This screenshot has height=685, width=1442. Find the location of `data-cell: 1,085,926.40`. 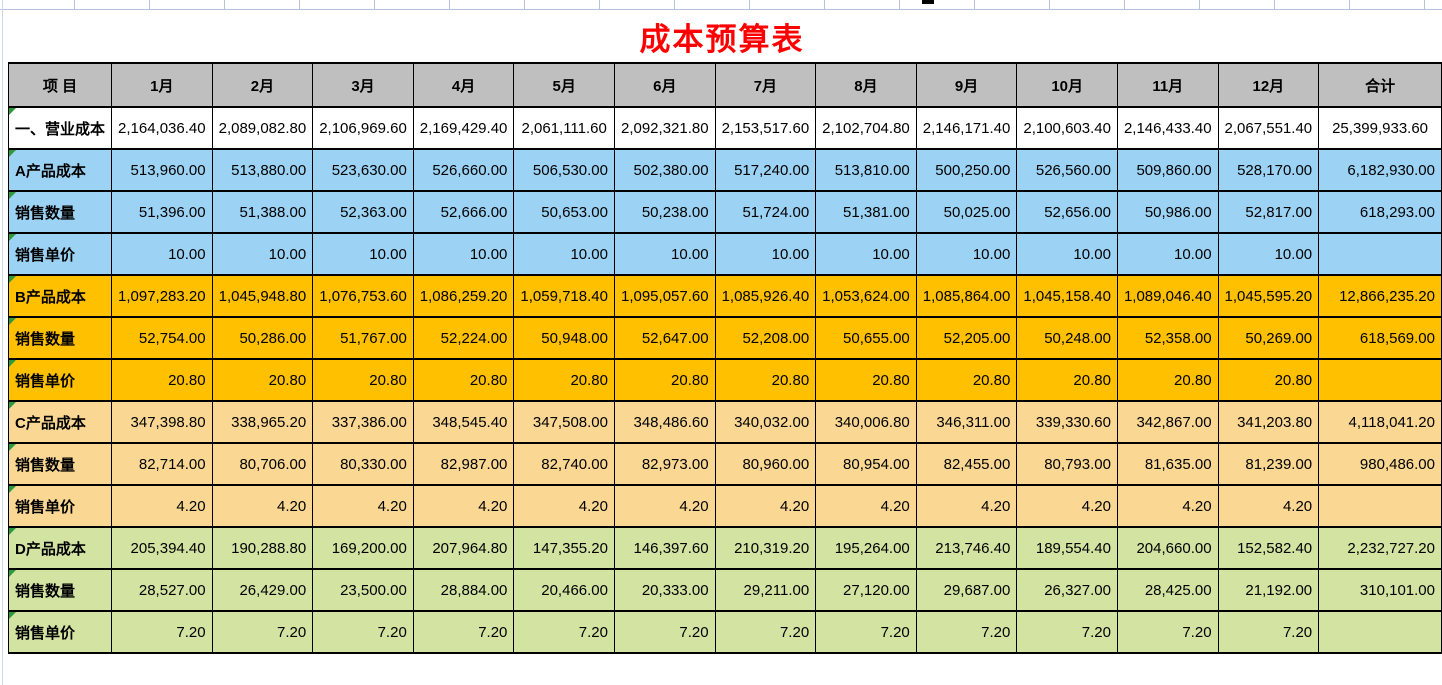

data-cell: 1,085,926.40 is located at coordinates (765, 296).